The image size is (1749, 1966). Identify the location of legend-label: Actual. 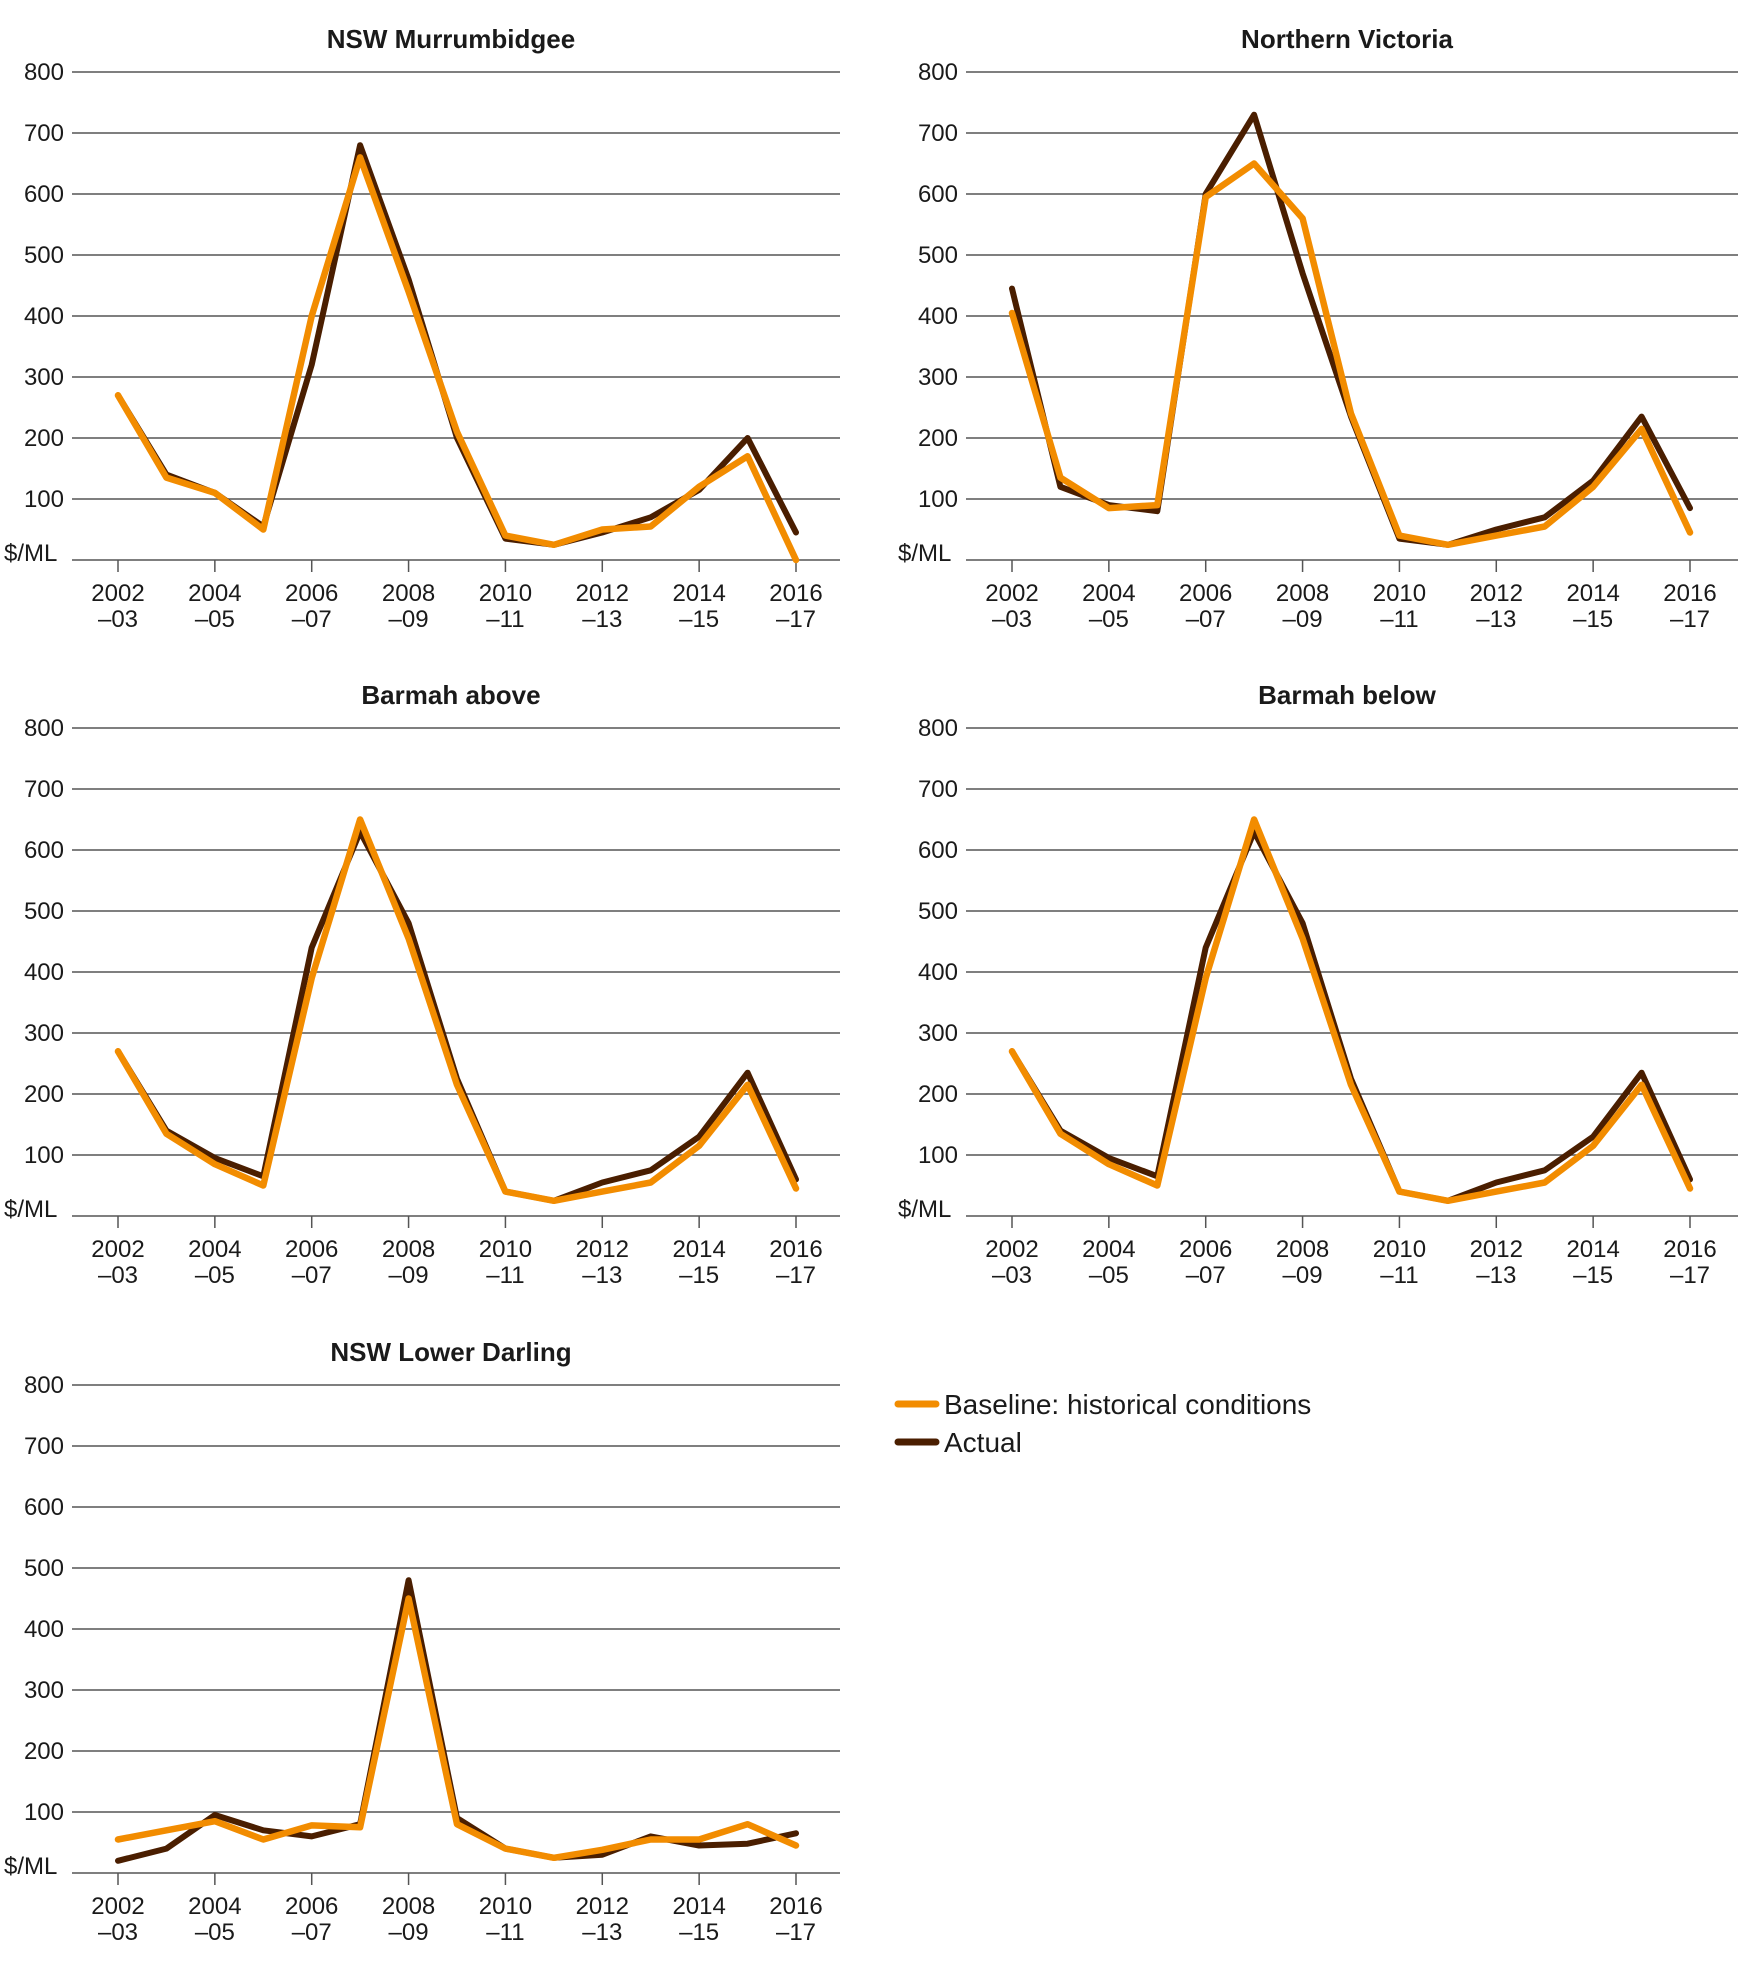
(983, 1442).